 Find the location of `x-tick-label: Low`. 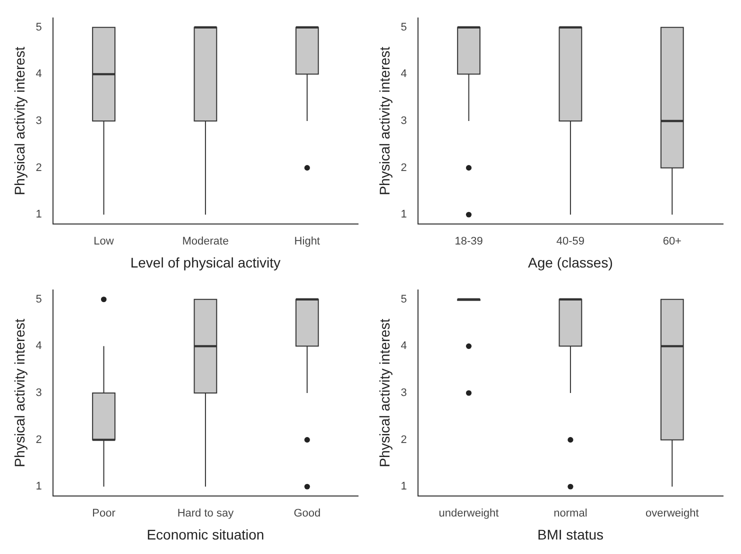

x-tick-label: Low is located at coordinates (104, 242).